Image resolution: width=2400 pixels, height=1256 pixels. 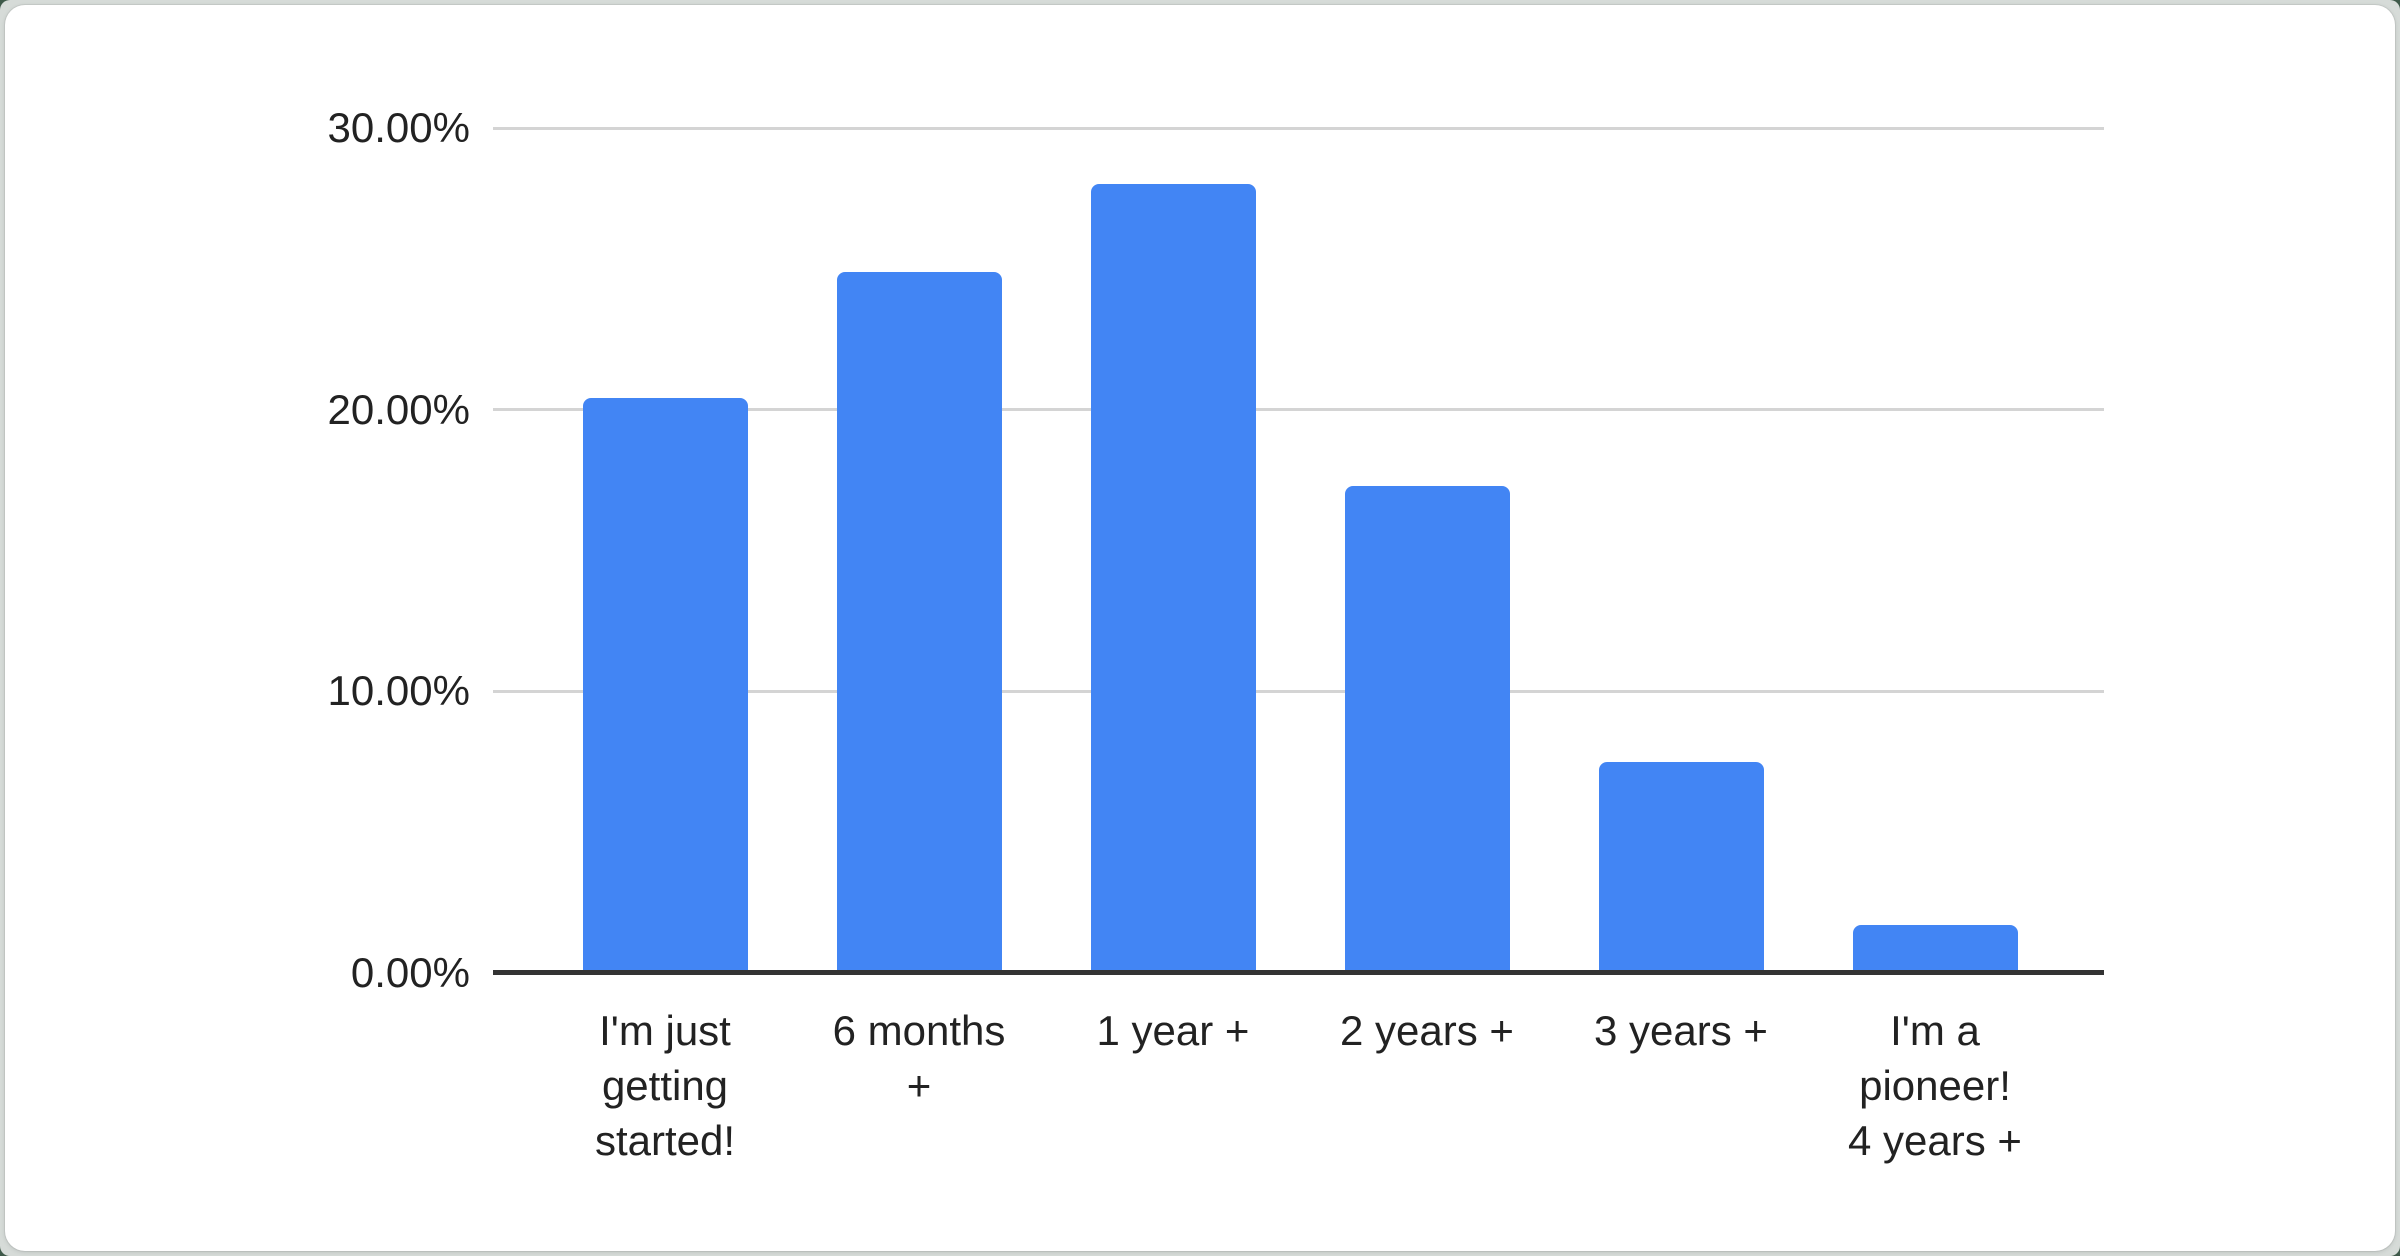 I want to click on y-tick-label-0: 0.00%, so click(x=410, y=972).